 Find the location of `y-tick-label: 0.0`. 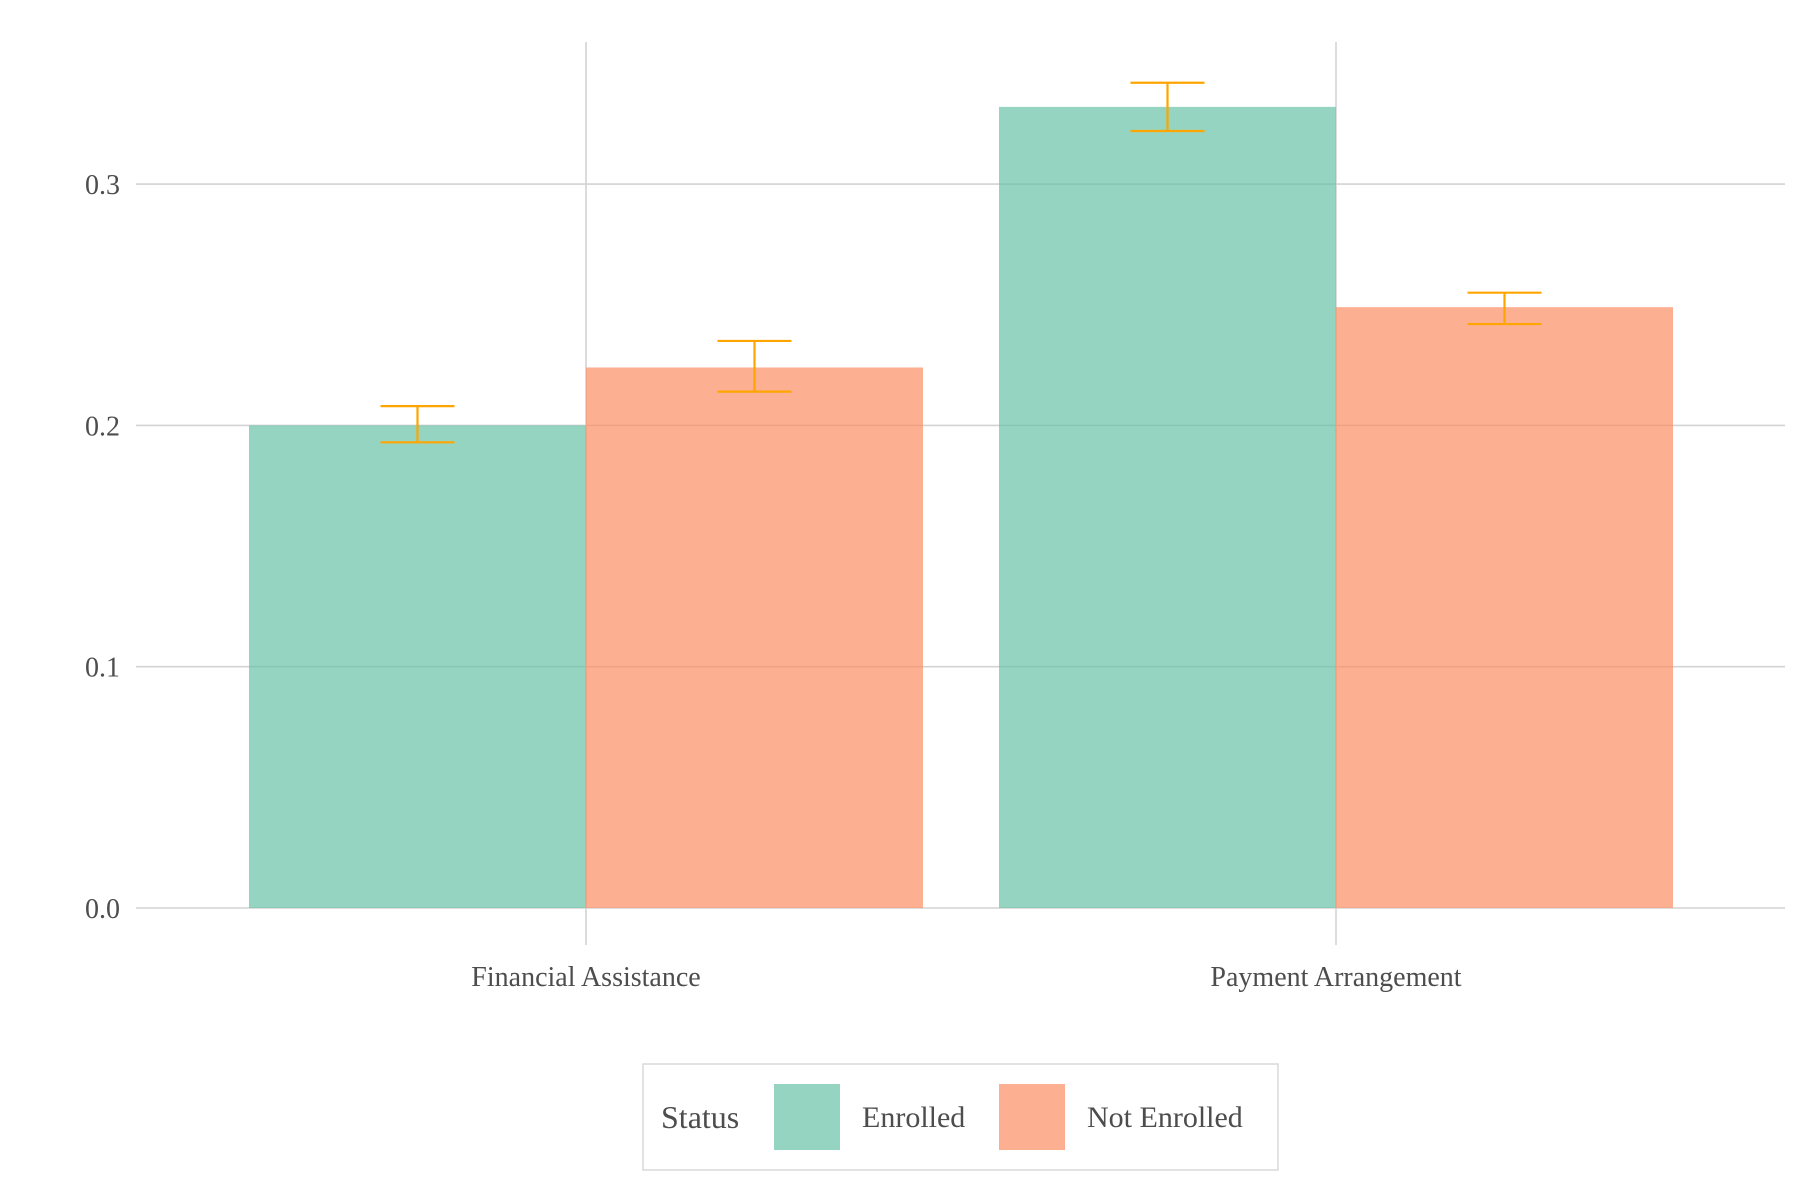

y-tick-label: 0.0 is located at coordinates (102, 909).